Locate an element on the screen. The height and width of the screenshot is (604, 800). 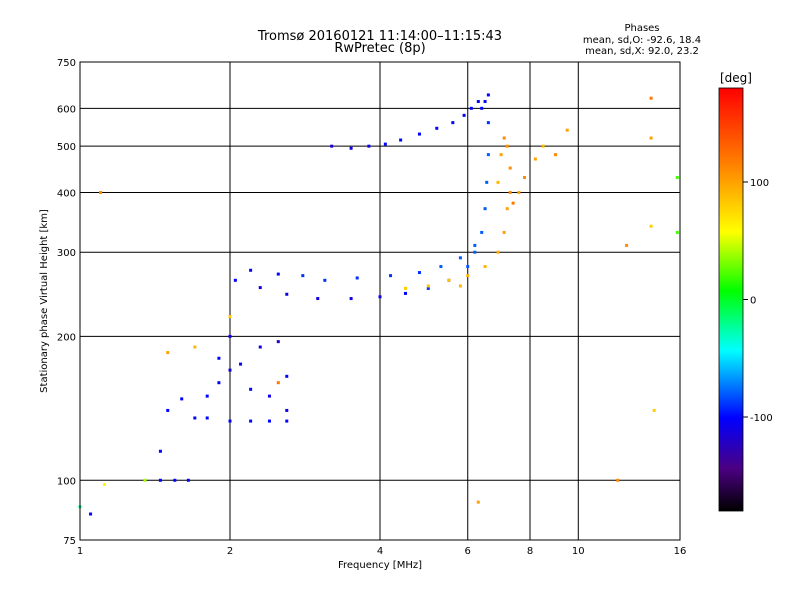
colorbar-ticks: 100 0 -100 is located at coordinates (758, 301).